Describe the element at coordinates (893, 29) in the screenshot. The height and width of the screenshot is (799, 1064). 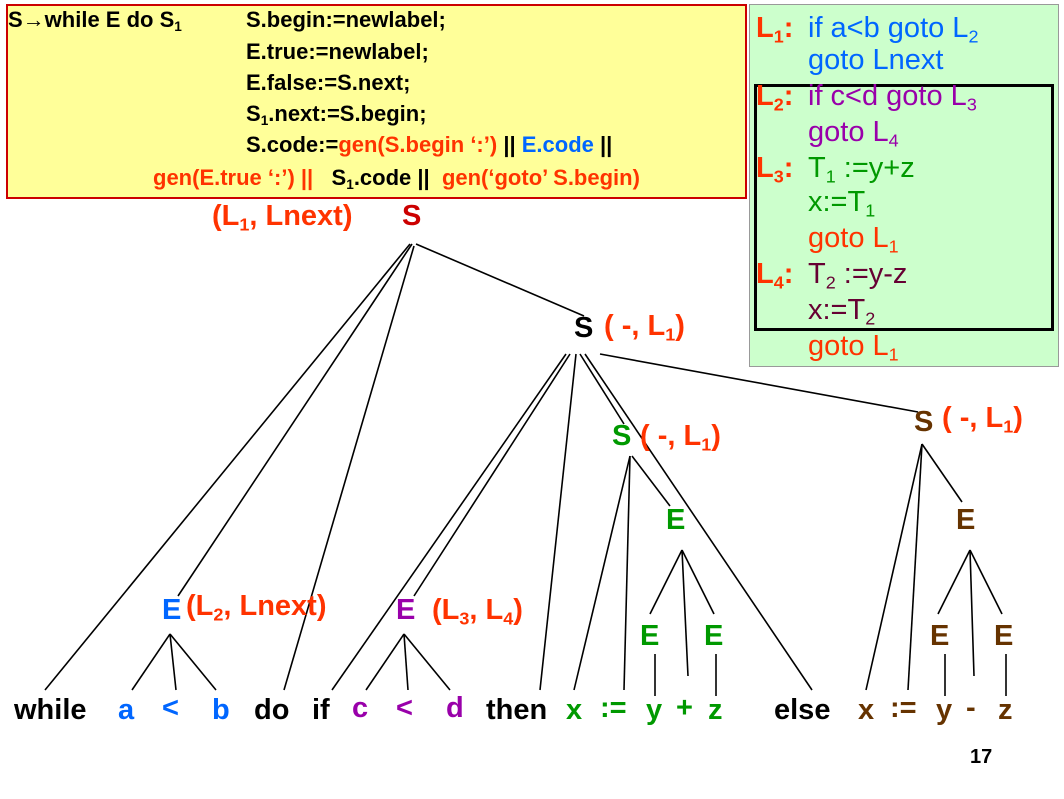
I see `code-line-1: if a<b goto L2` at that location.